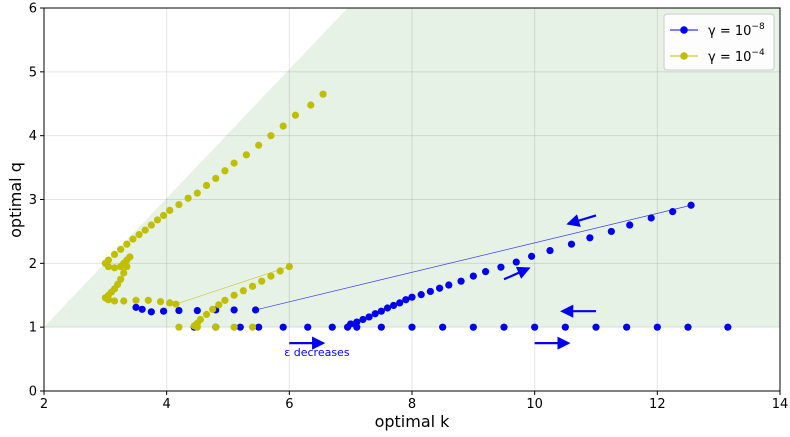  What do you see at coordinates (729, 57) in the screenshot?
I see `legend-label-series-2-base: γ = 10` at bounding box center [729, 57].